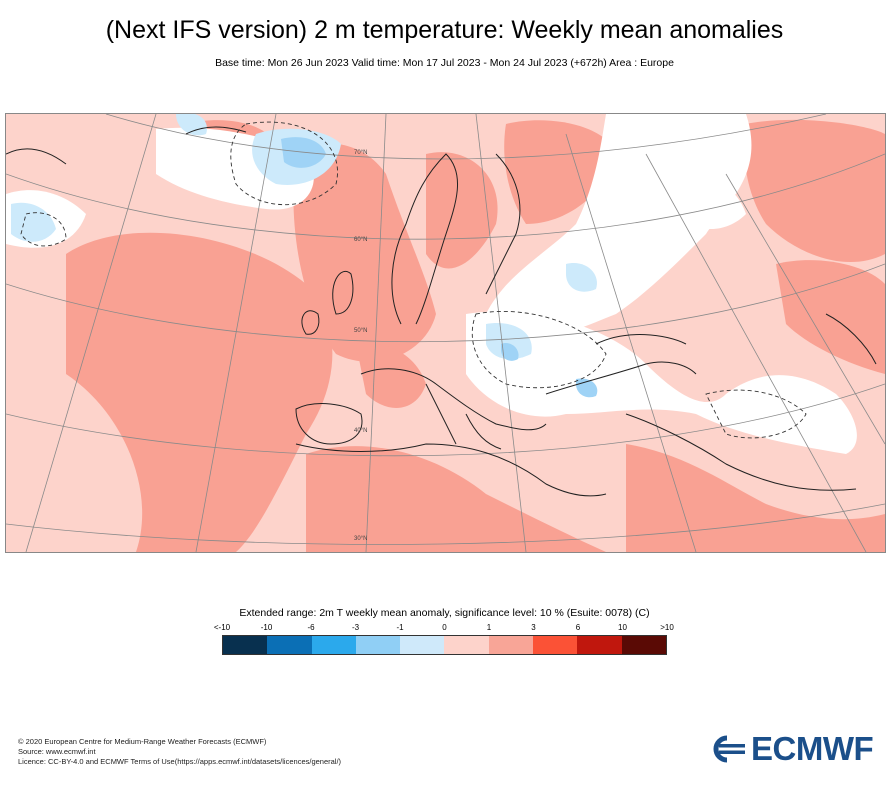  Describe the element at coordinates (667, 627) in the screenshot. I see `legend-tick-label: >10` at that location.